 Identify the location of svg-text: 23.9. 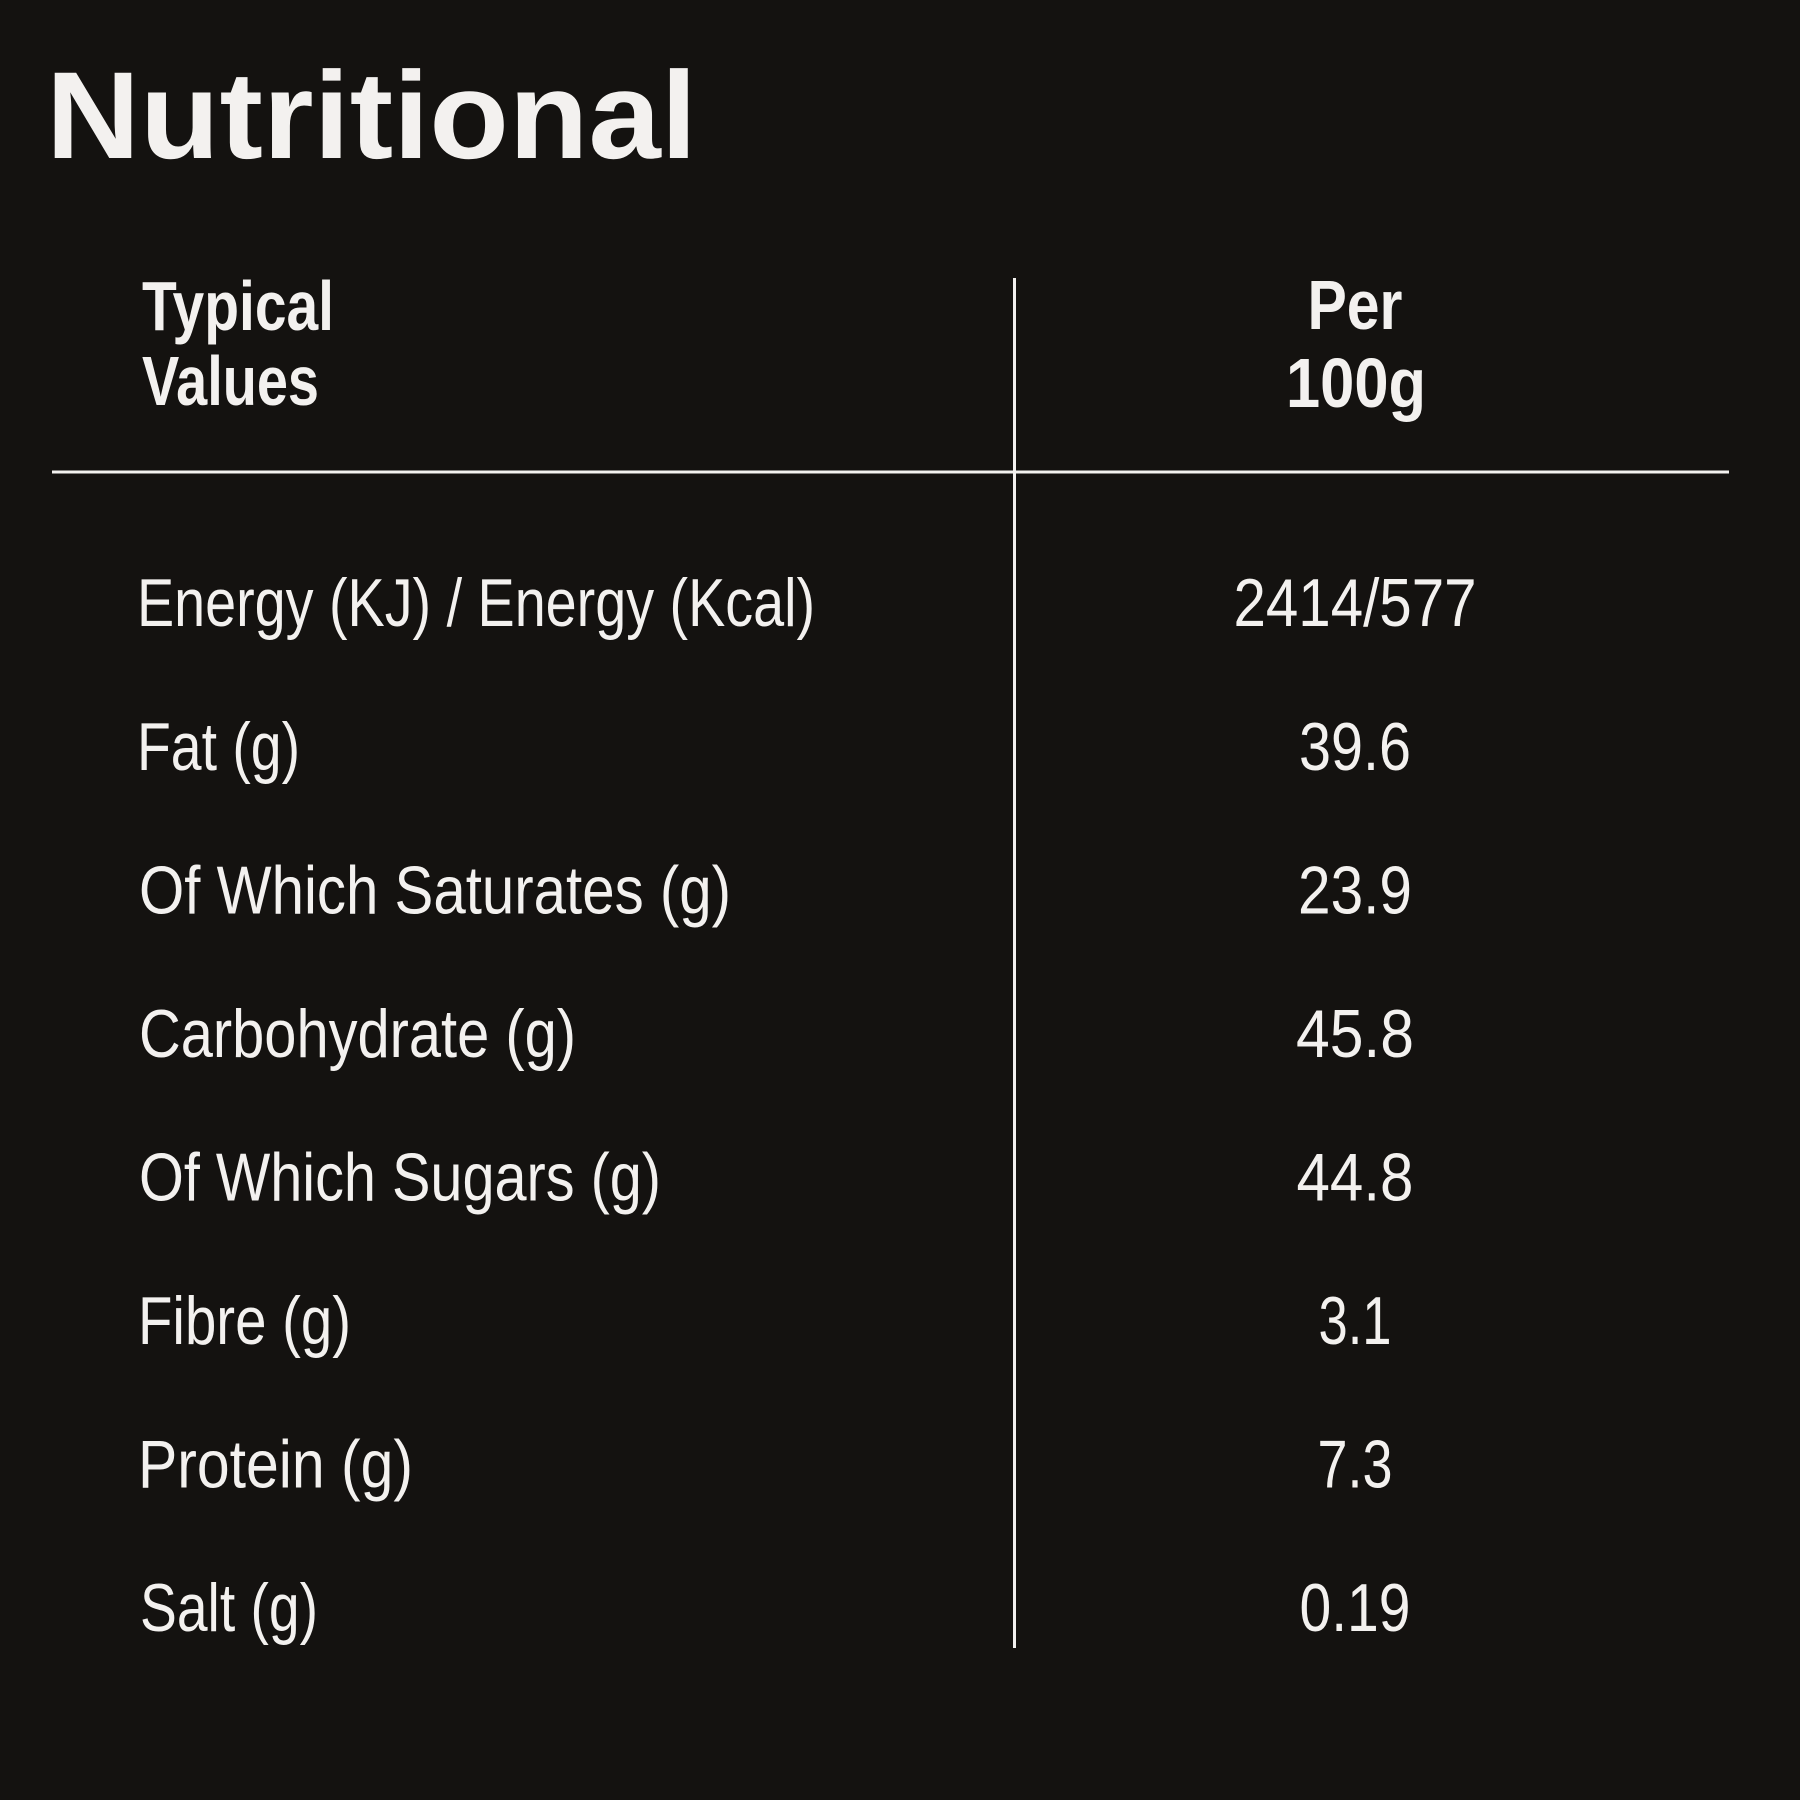
(1355, 891).